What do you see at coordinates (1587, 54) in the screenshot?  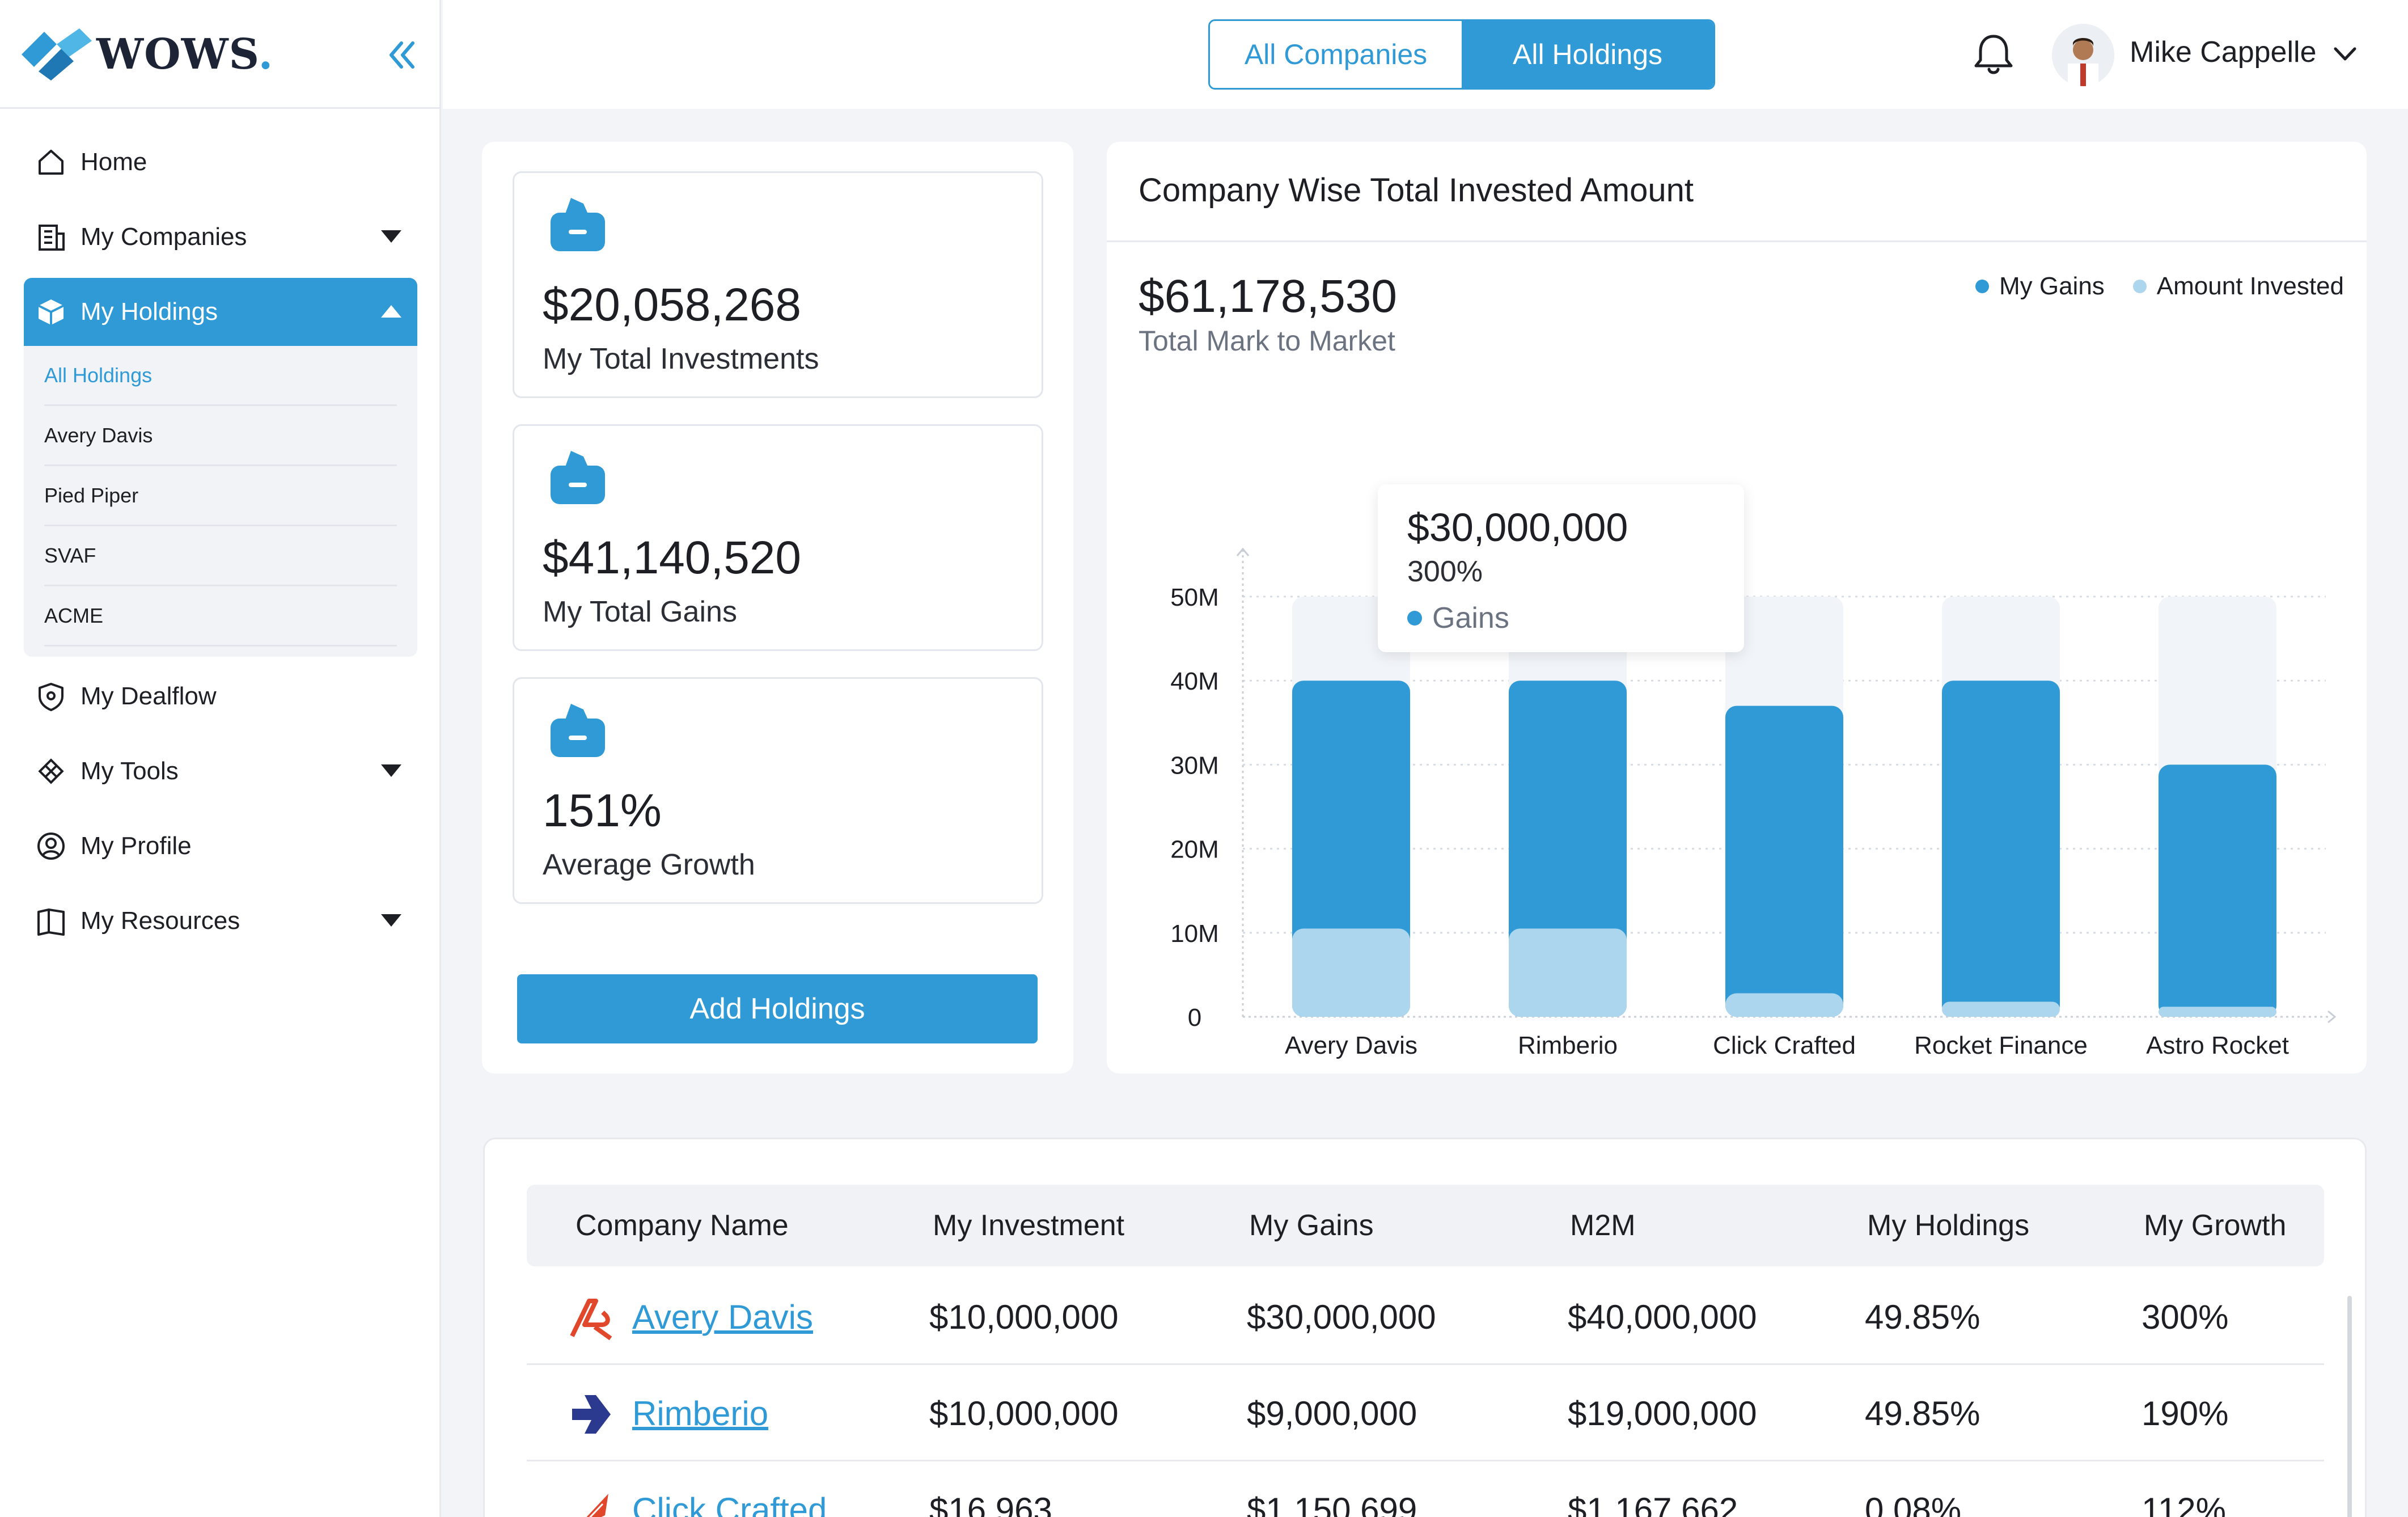 I see `all-holdings-tab: All Holdings` at bounding box center [1587, 54].